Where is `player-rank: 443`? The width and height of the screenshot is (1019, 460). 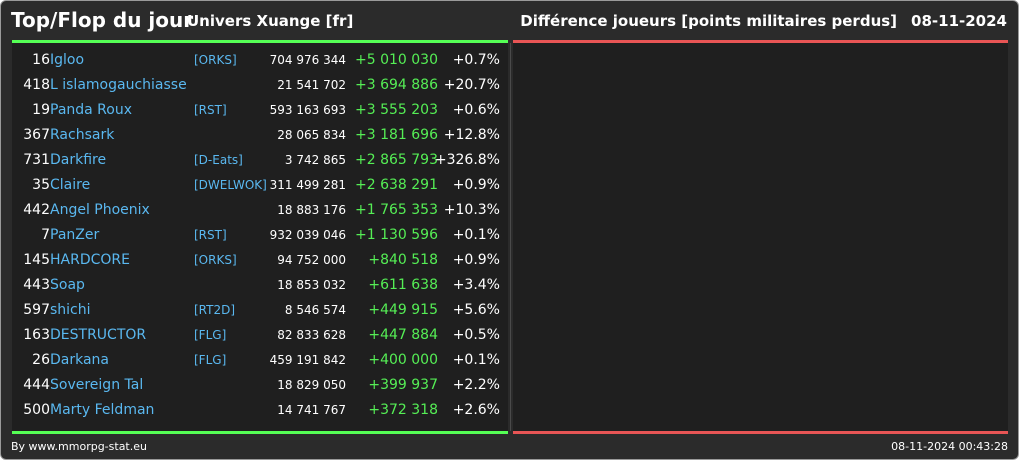 player-rank: 443 is located at coordinates (36, 285).